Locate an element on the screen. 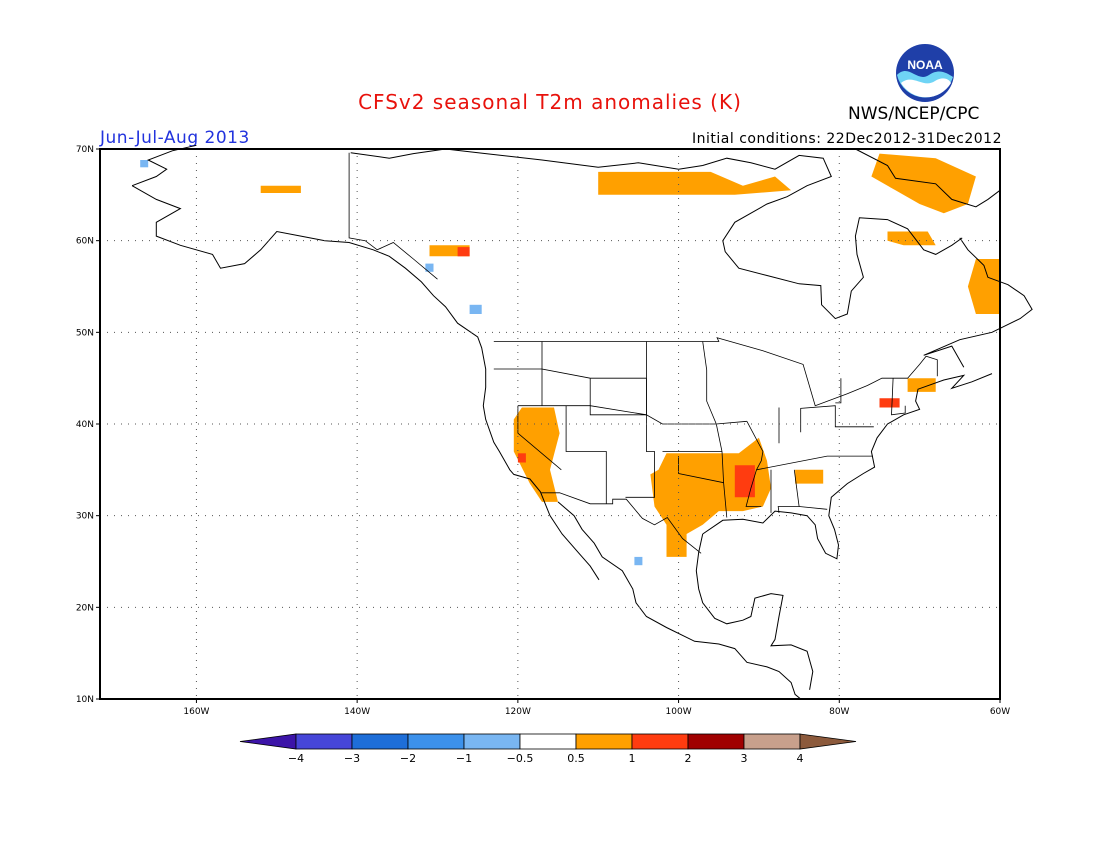  colorbar-label: −1 is located at coordinates (464, 758).